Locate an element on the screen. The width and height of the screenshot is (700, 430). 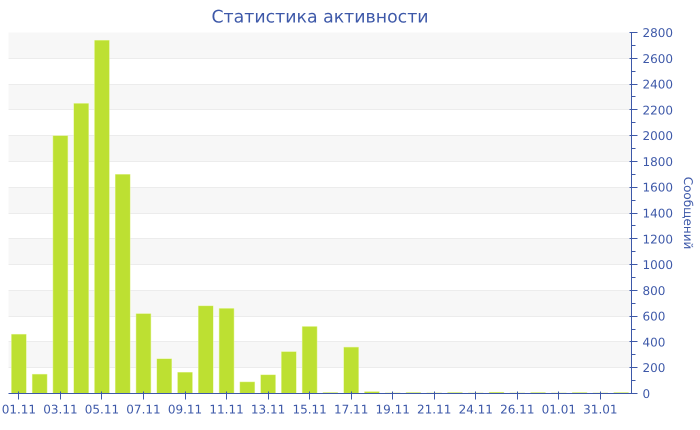
x-tick-label: 11.11 is located at coordinates (226, 409).